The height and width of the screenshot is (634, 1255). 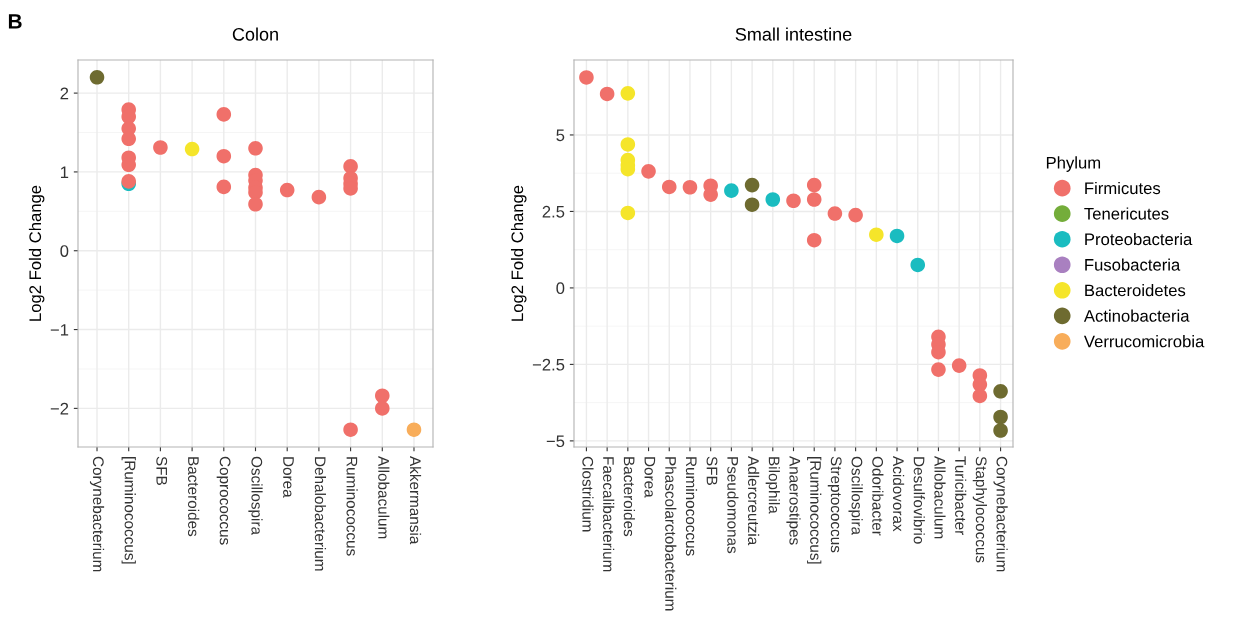 I want to click on x-tick-label: Akkermansia, so click(x=415, y=500).